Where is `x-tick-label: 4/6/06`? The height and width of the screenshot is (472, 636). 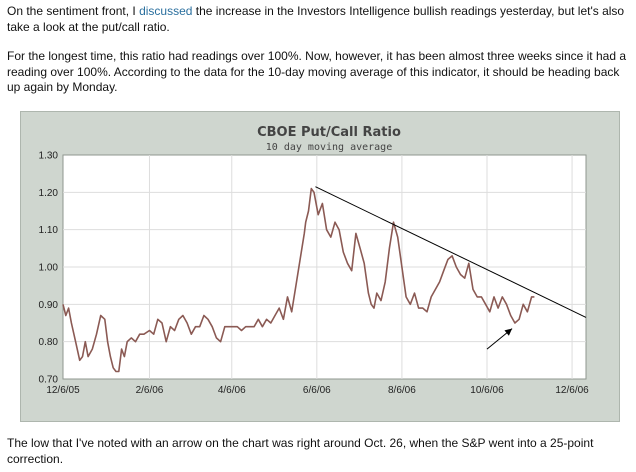
x-tick-label: 4/6/06 is located at coordinates (232, 390).